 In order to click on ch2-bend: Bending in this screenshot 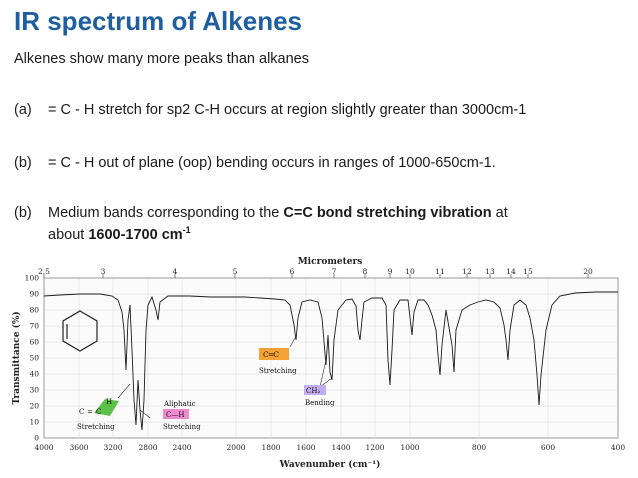, I will do `click(320, 403)`.